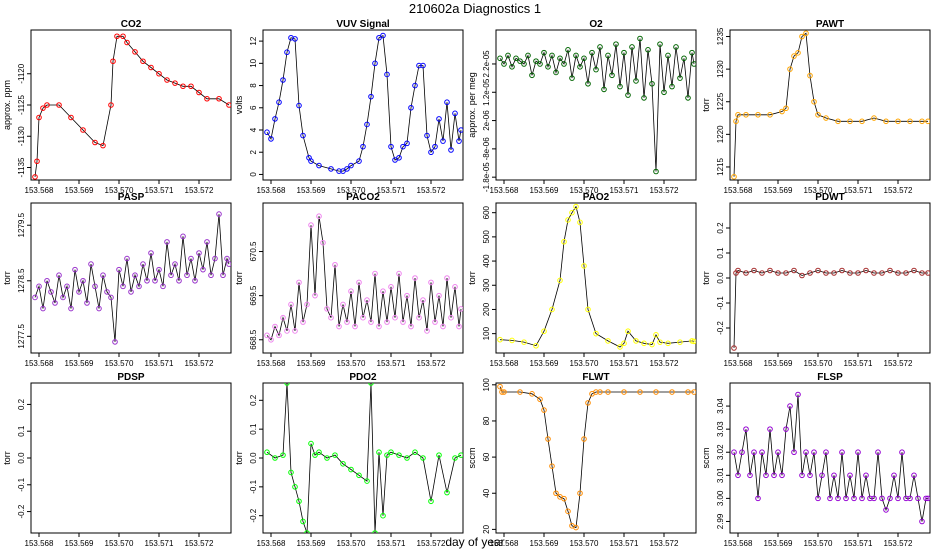  Describe the element at coordinates (596, 105) in the screenshot. I see `o2-plot-frame` at that location.